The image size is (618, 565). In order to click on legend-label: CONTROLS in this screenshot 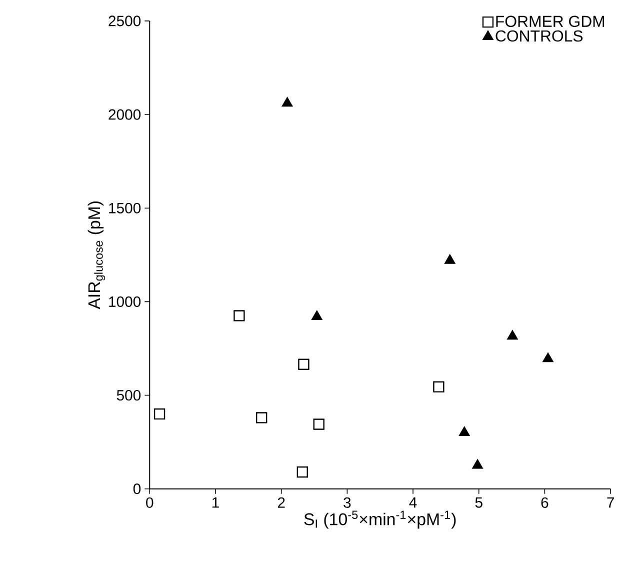, I will do `click(539, 36)`.